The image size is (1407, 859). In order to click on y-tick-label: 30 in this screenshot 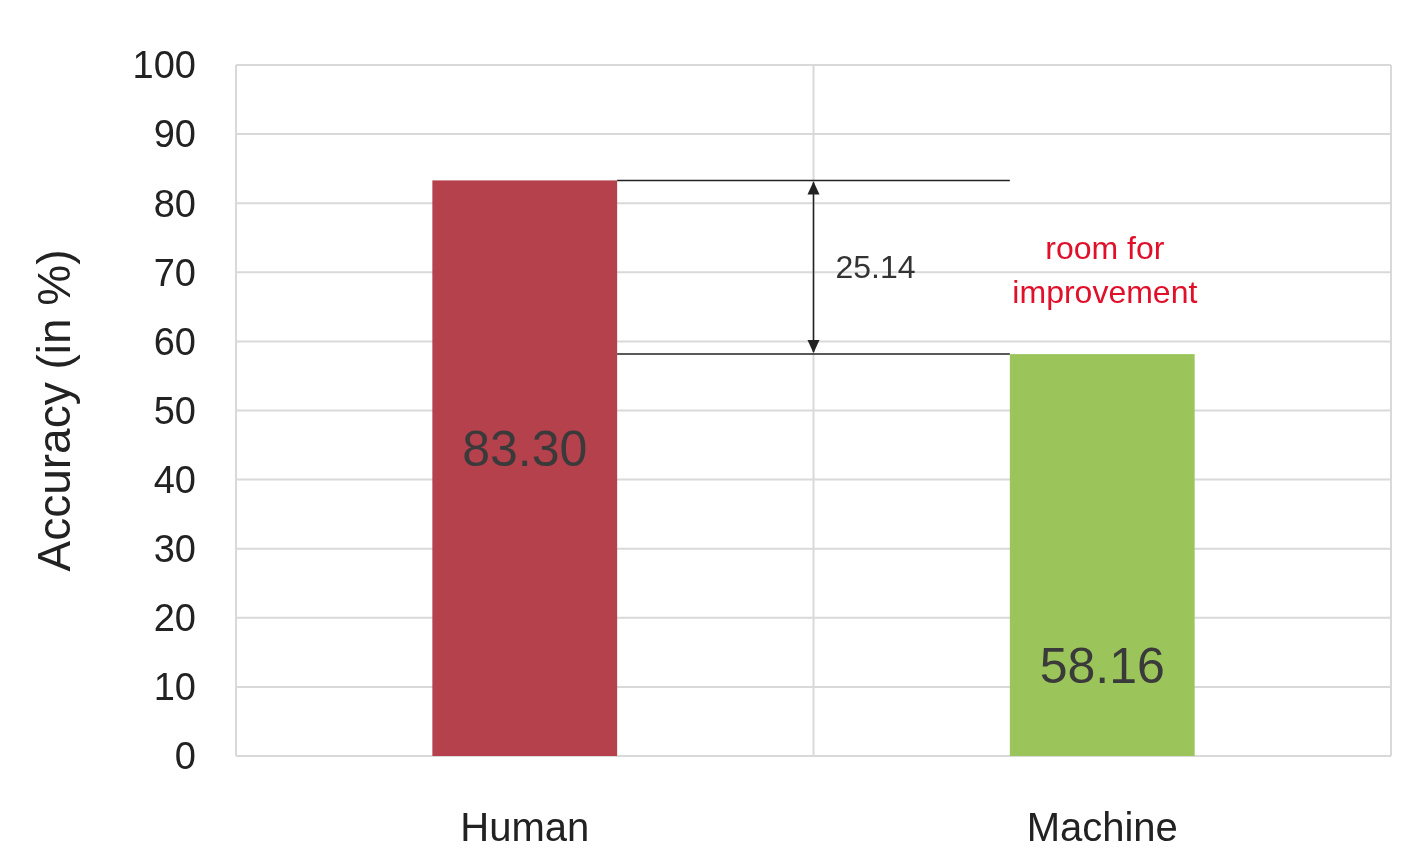, I will do `click(174, 549)`.